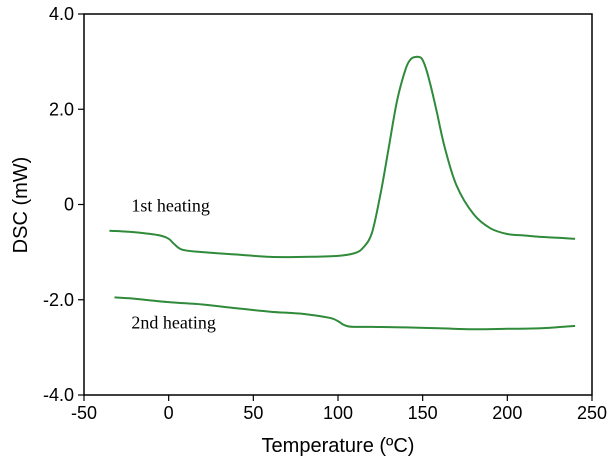 This screenshot has height=461, width=609. Describe the element at coordinates (173, 264) in the screenshot. I see `annotations: 1st heating 2nd heating` at that location.